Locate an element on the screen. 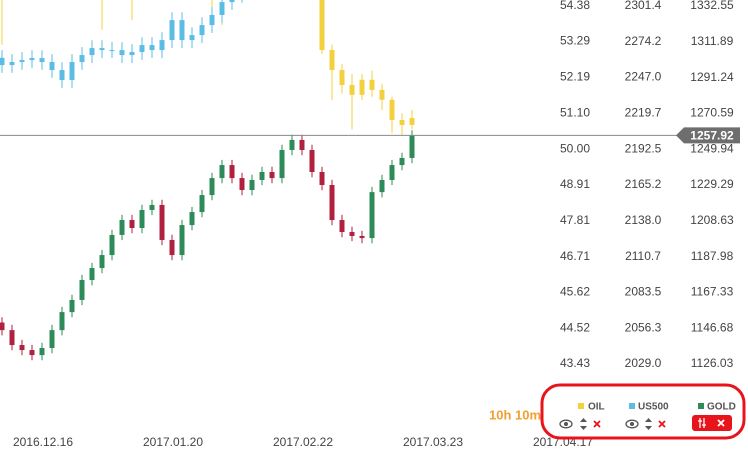  y-tick-label: 43.43 is located at coordinates (575, 363).